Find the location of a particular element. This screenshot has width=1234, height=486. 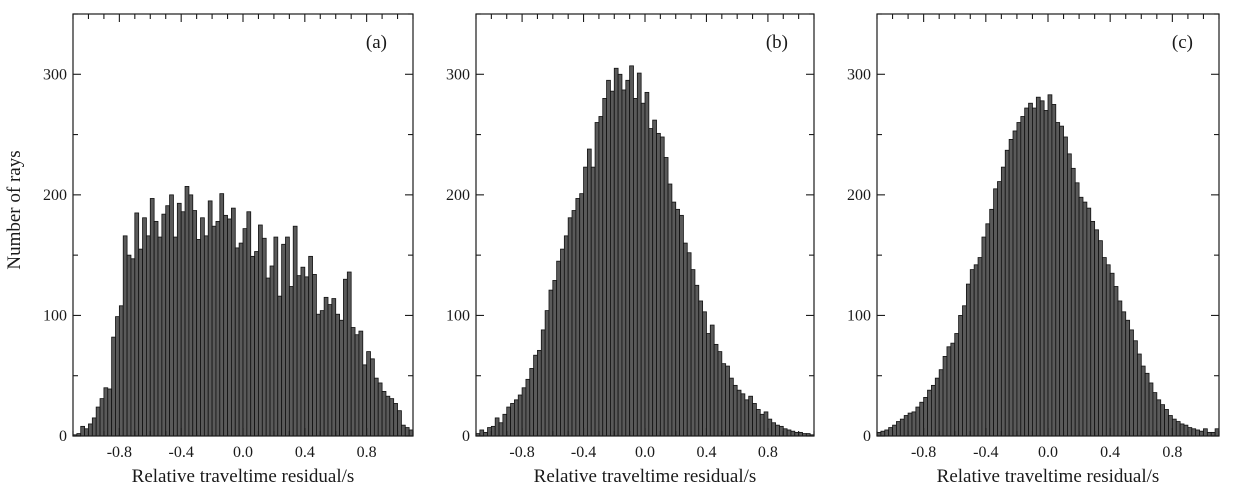

x-tick-label: -0.4 is located at coordinates (583, 452).